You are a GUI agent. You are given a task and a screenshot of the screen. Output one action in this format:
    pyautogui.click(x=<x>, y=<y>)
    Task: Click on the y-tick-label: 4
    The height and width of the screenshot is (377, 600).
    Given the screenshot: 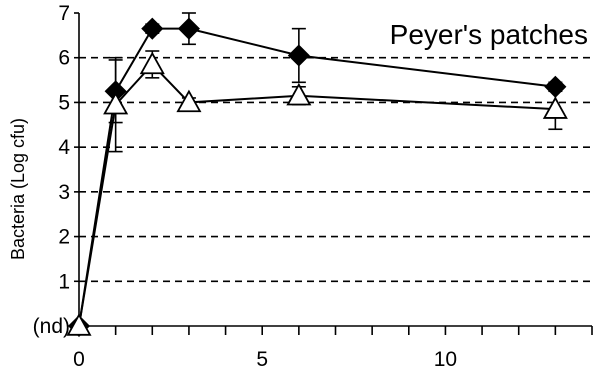 What is the action you would take?
    pyautogui.click(x=64, y=147)
    